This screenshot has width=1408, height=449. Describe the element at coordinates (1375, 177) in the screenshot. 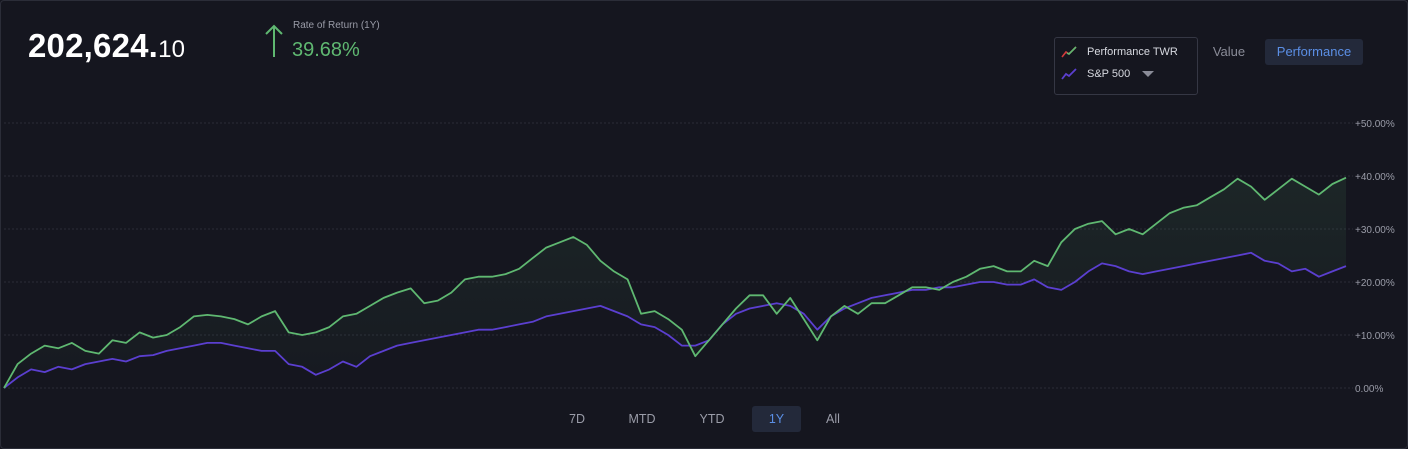

I see `y-tick-label: +40.00%` at that location.